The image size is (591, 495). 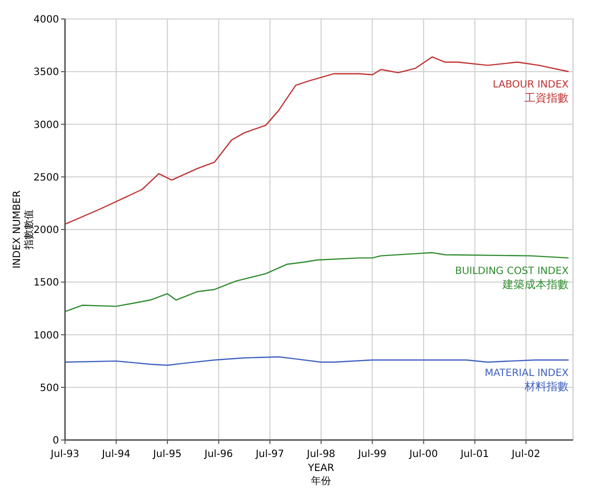 What do you see at coordinates (46, 20) in the screenshot?
I see `y-tick-label: 4000` at bounding box center [46, 20].